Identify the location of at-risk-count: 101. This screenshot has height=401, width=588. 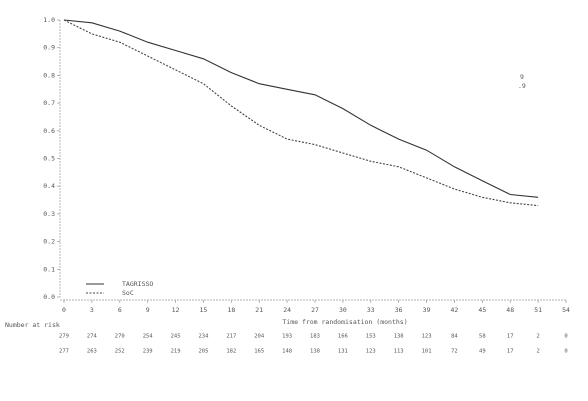
(427, 352).